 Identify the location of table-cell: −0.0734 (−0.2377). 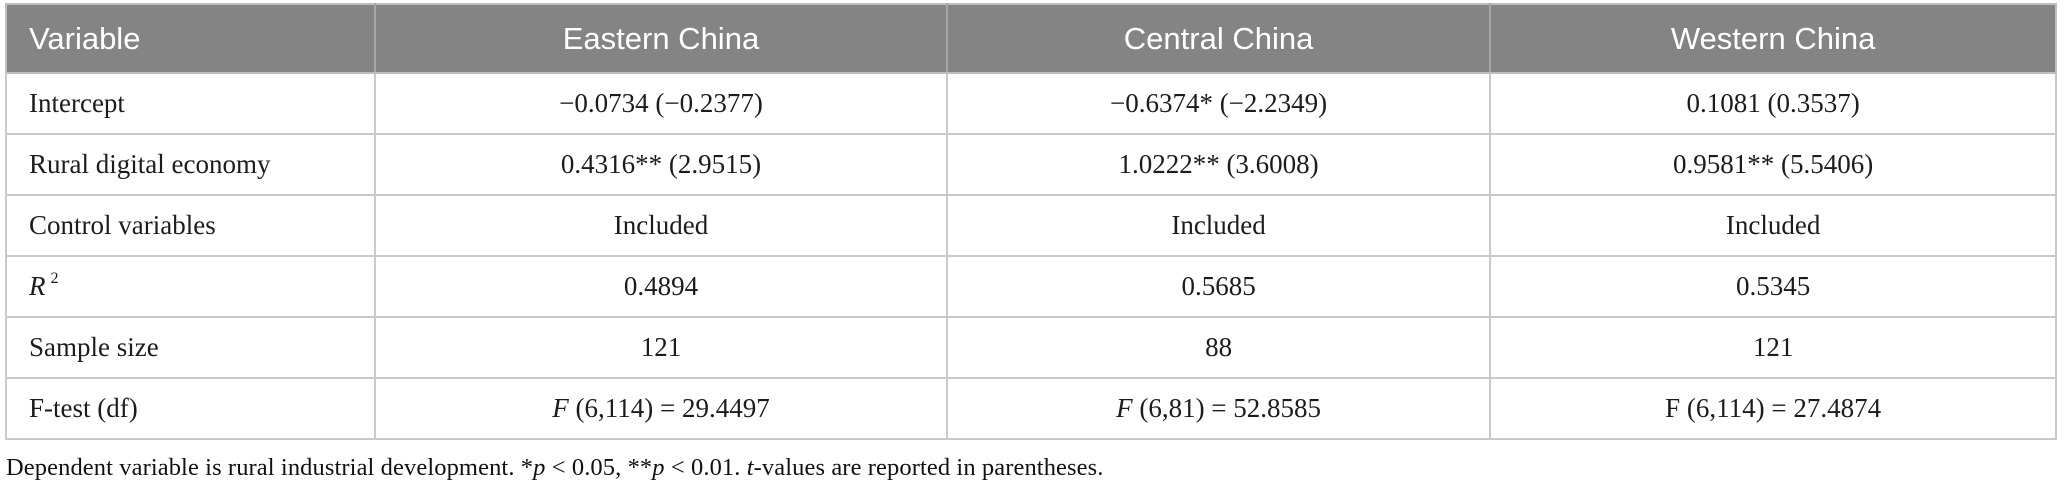
(661, 103).